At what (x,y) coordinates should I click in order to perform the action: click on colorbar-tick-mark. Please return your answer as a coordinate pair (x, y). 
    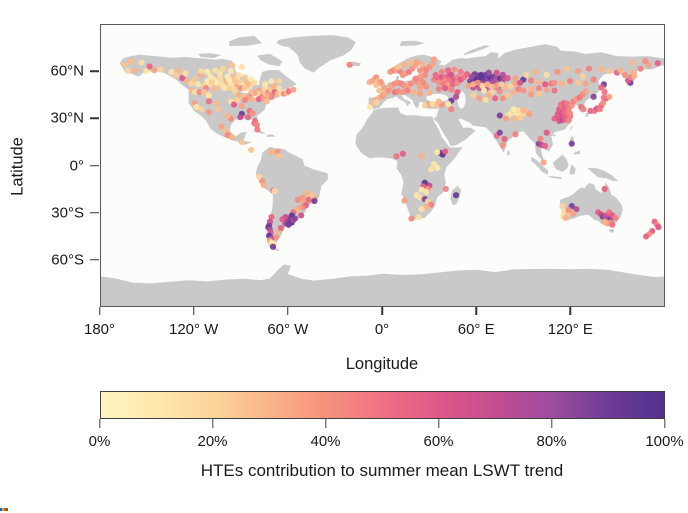
    Looking at the image, I should click on (212, 423).